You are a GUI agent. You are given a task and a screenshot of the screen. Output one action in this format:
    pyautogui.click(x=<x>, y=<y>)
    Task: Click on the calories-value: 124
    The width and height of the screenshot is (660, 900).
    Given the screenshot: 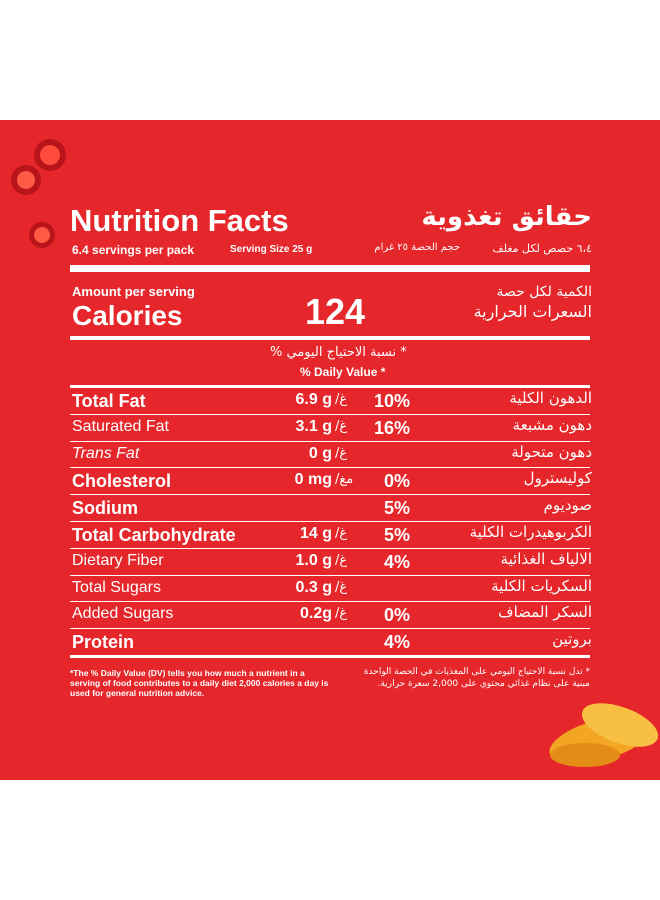 What is the action you would take?
    pyautogui.click(x=335, y=311)
    